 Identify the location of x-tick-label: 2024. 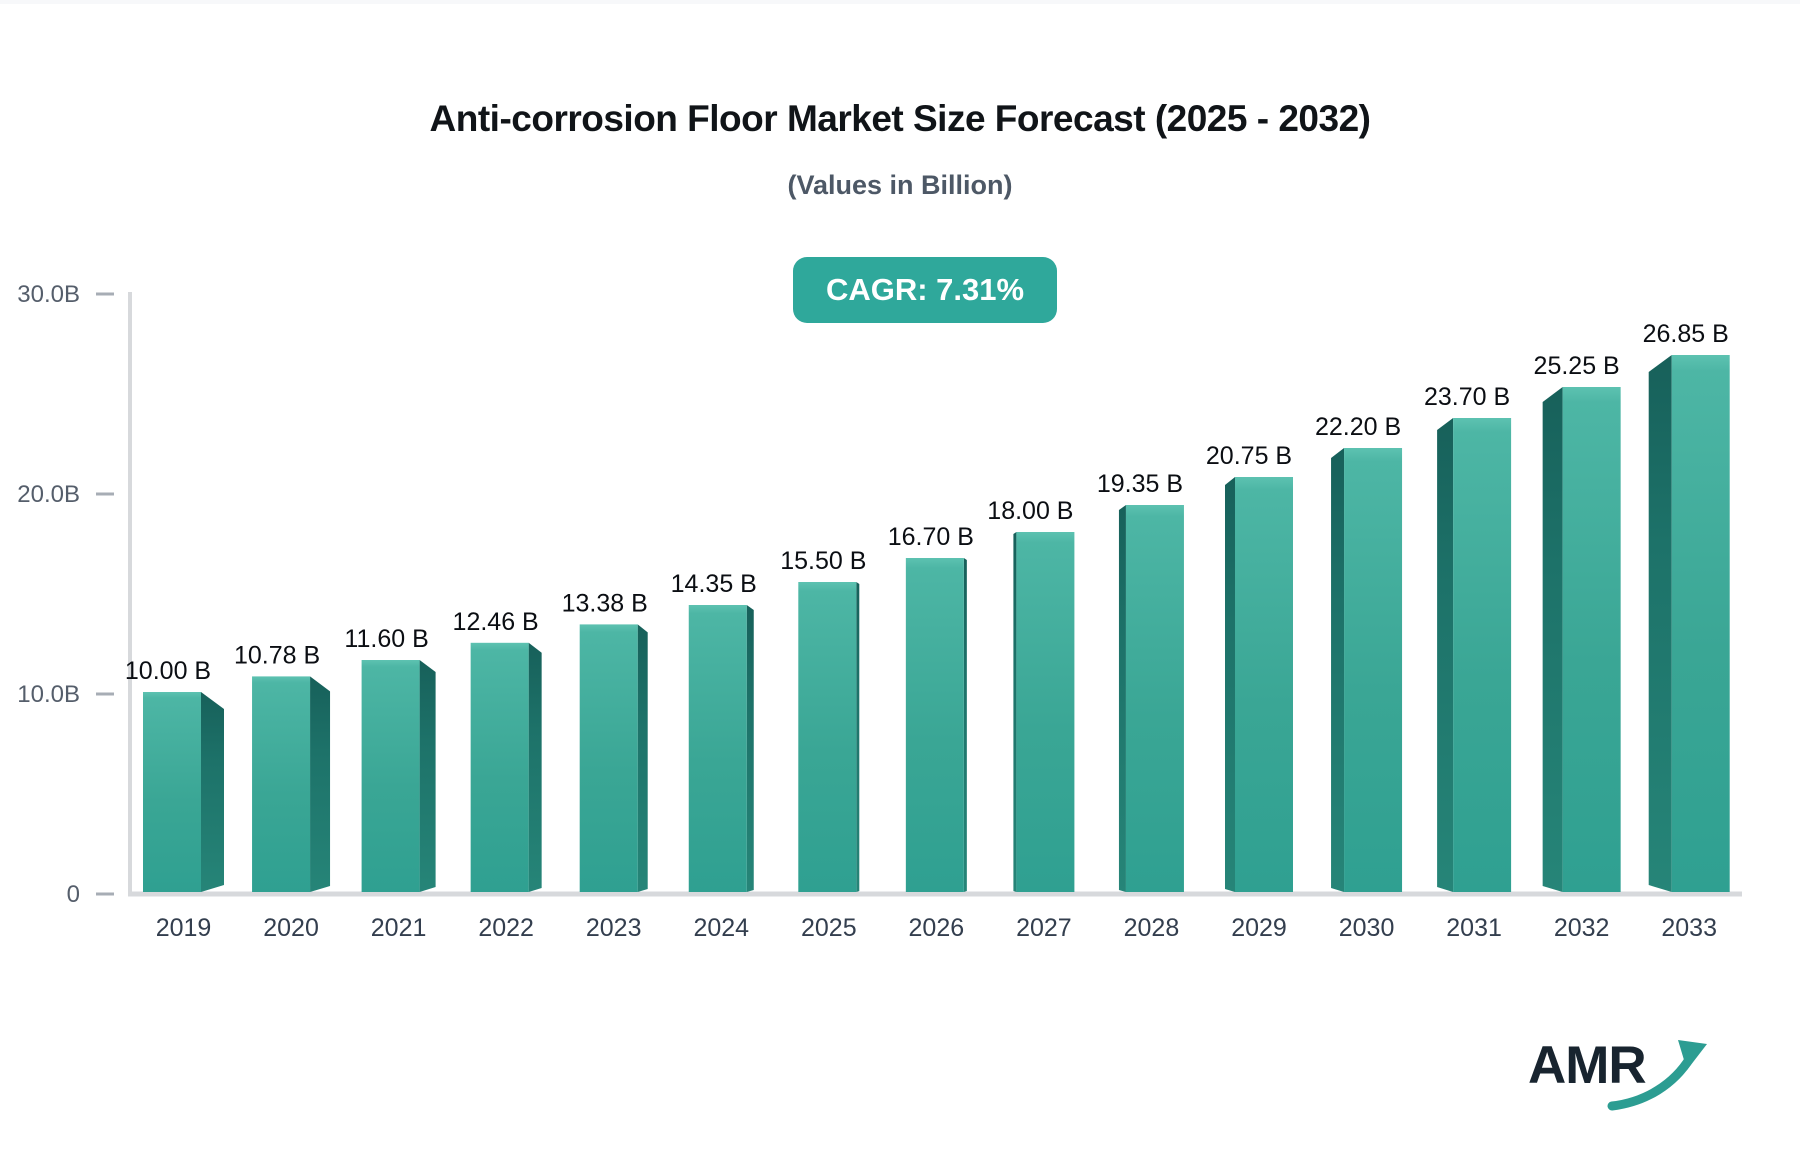
(721, 928).